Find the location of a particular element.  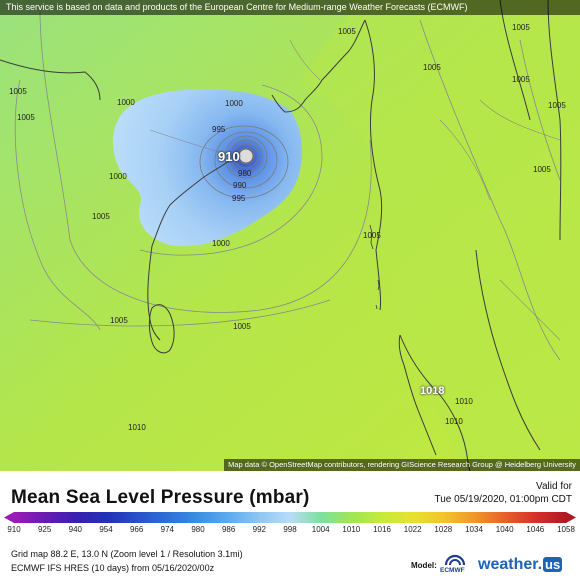

ecmwf-logo: ECMWF is located at coordinates (455, 564).